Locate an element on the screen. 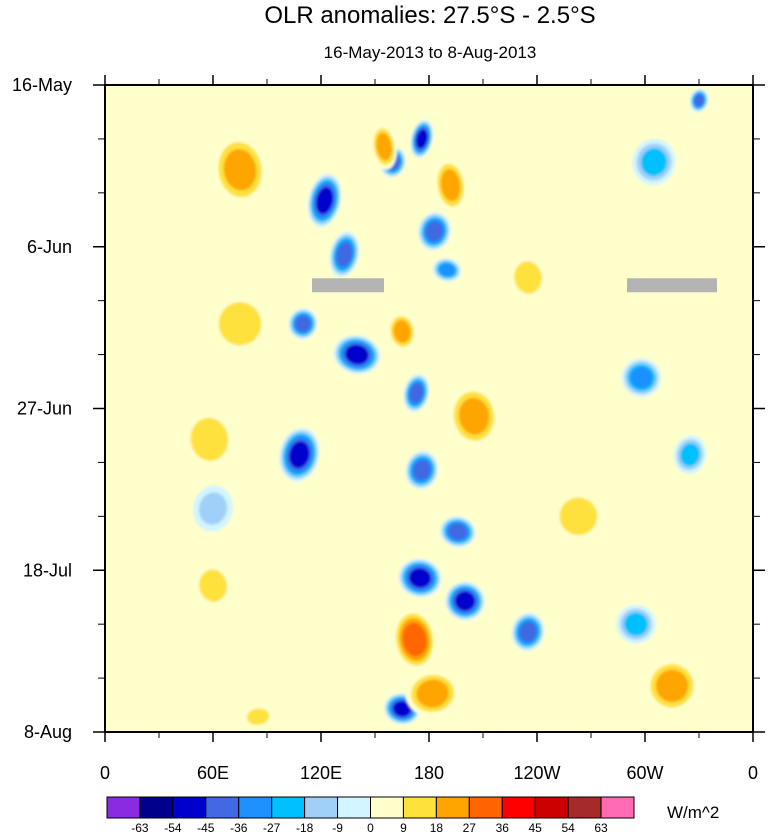 This screenshot has height=834, width=772. colorbar-label: 63 is located at coordinates (601, 827).